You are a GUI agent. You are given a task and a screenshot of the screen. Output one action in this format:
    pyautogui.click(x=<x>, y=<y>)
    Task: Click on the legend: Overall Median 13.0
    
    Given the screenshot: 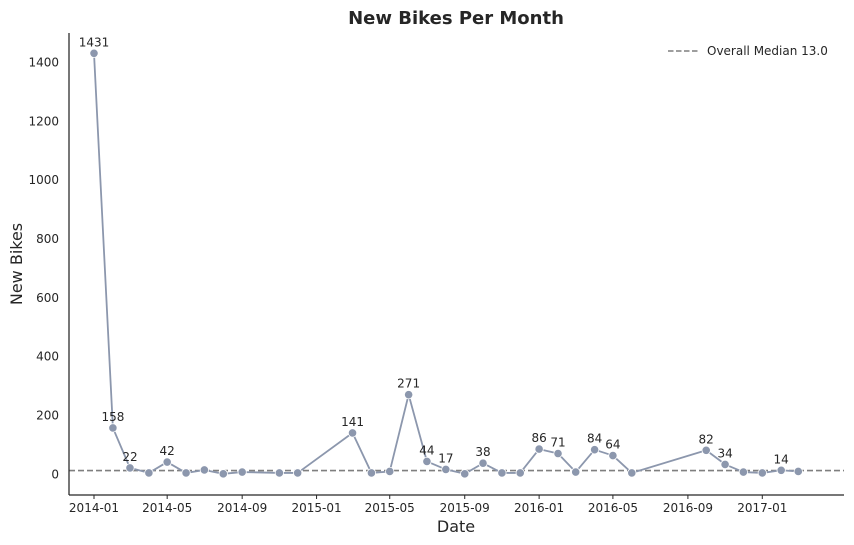 What is the action you would take?
    pyautogui.click(x=748, y=51)
    